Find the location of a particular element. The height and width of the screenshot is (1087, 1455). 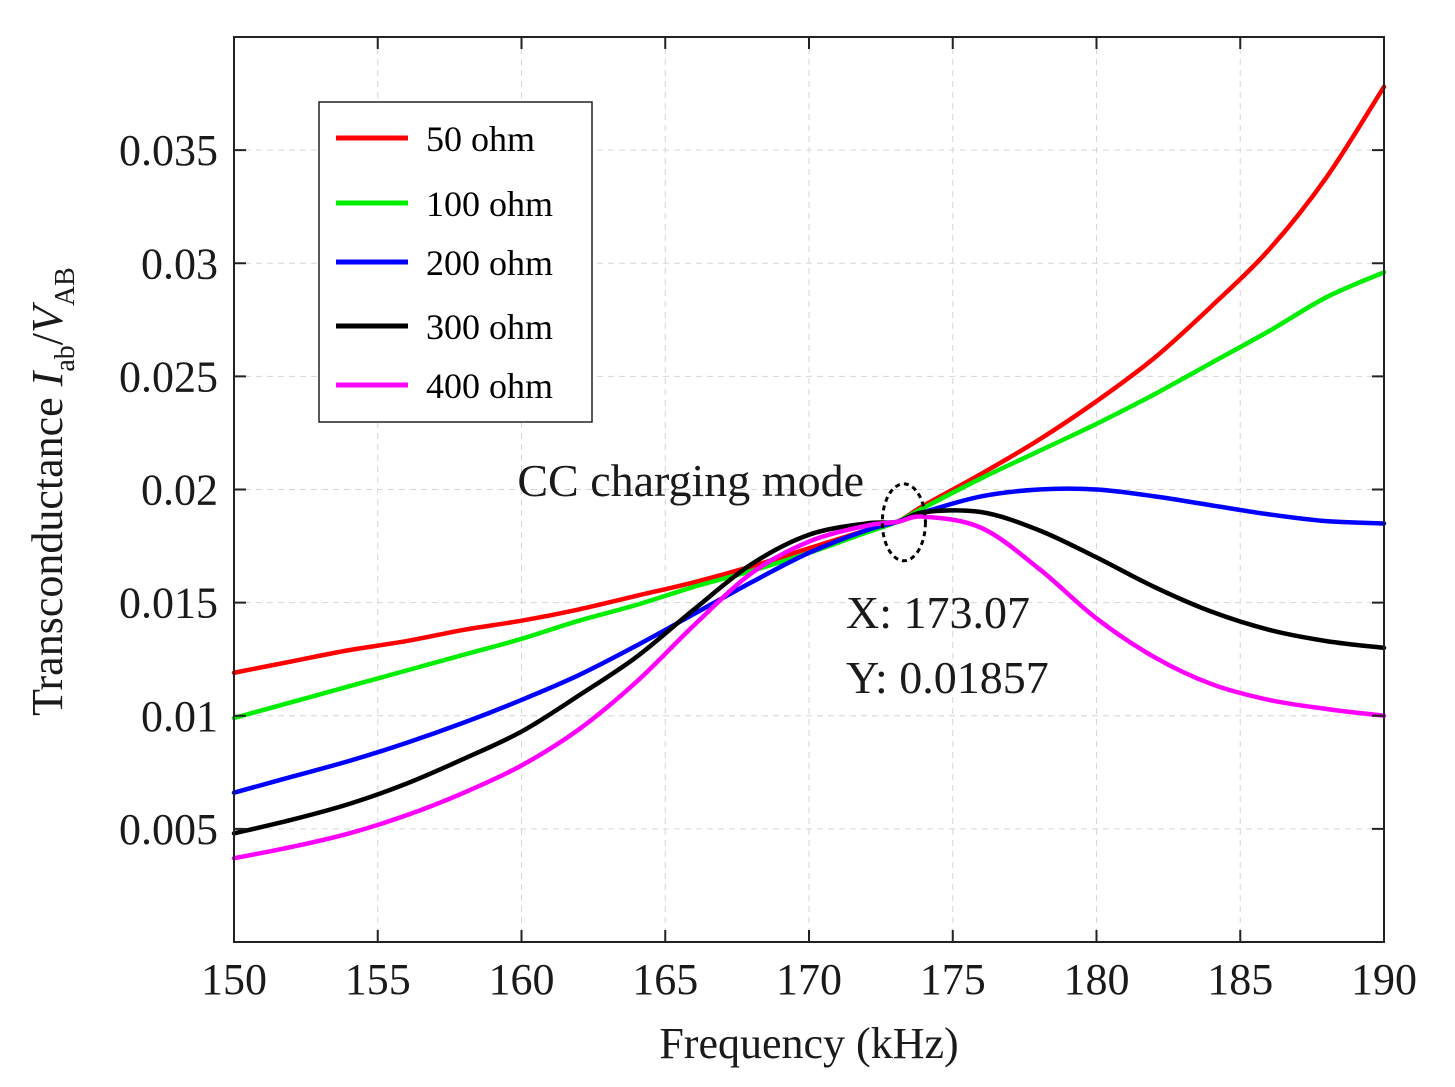

y-tick-label-4: 0.025 is located at coordinates (168, 376).